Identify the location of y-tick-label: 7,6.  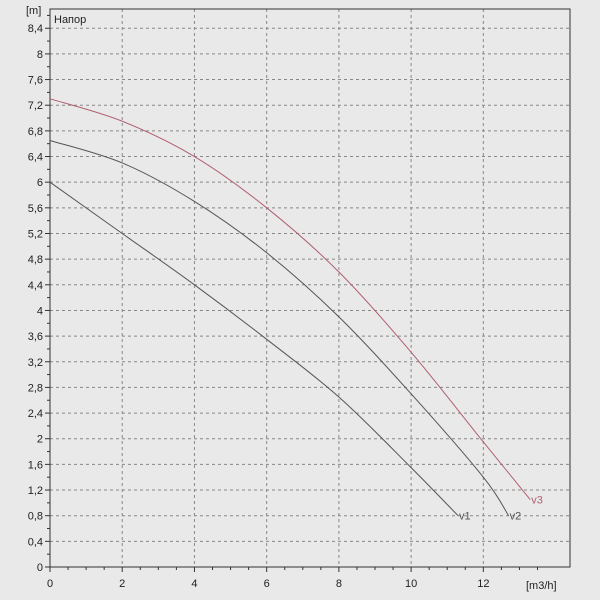
(35, 81).